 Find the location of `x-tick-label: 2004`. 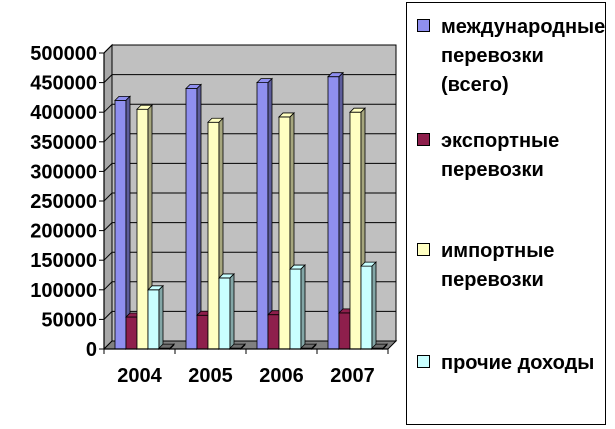

x-tick-label: 2004 is located at coordinates (139, 376).